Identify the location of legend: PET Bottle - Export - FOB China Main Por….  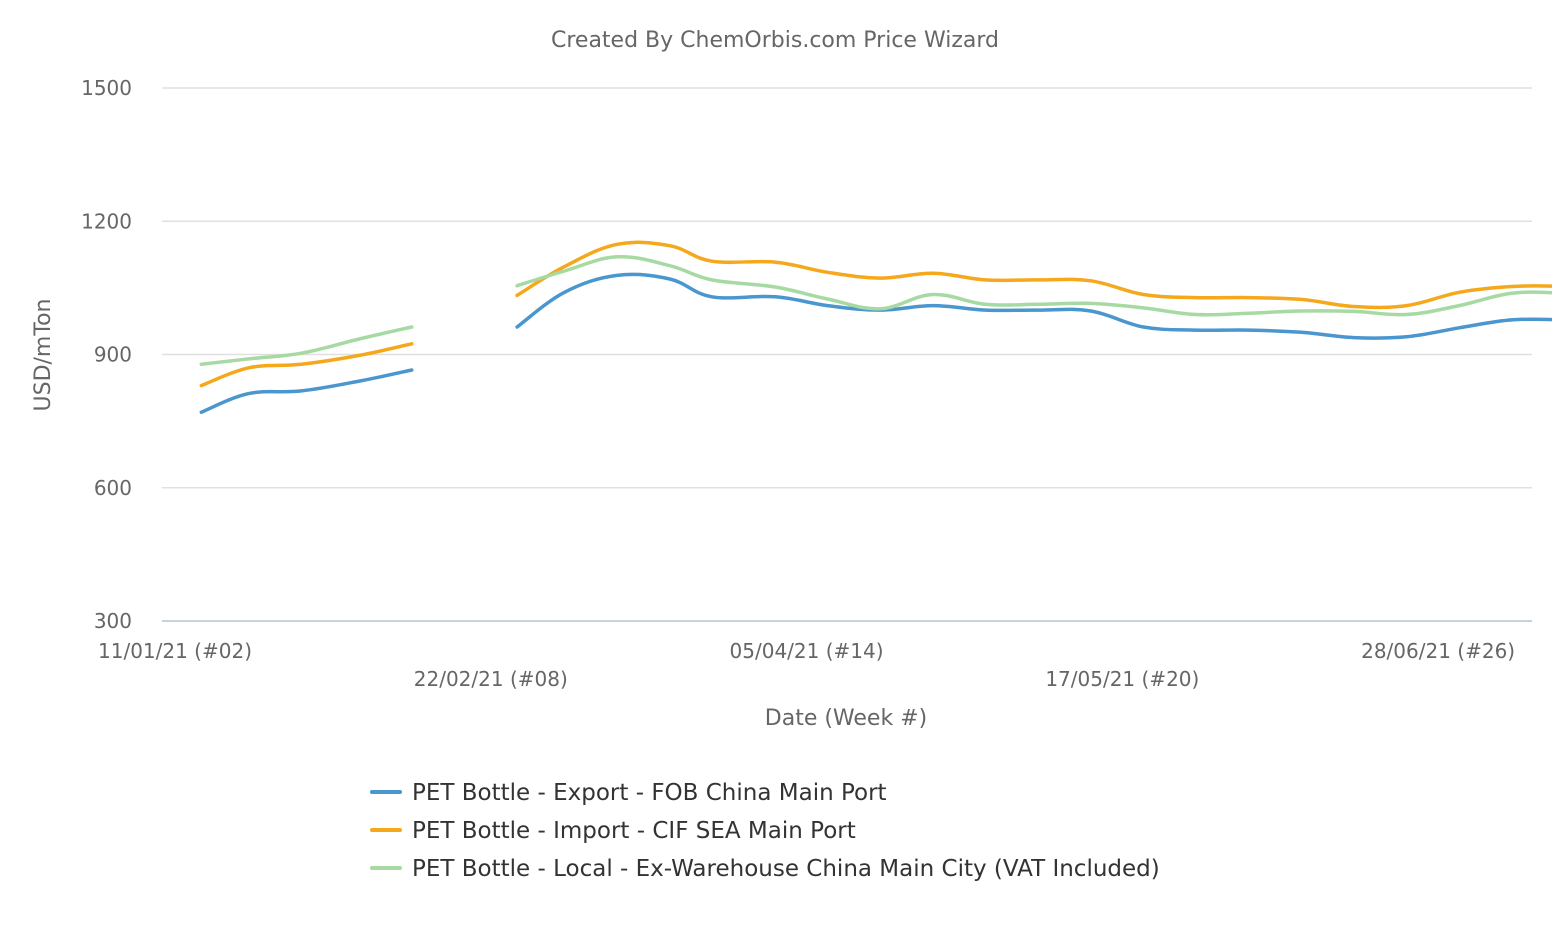
(765, 831).